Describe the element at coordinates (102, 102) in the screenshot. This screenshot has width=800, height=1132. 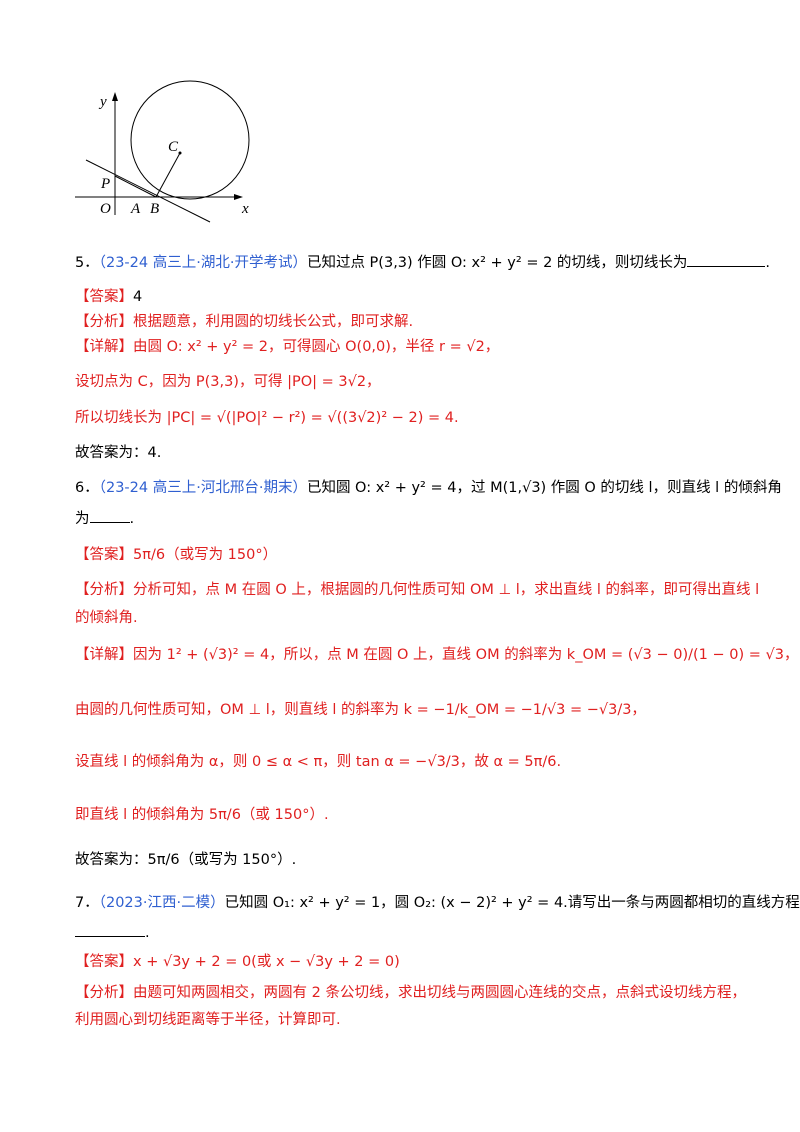
I see `label: y` at that location.